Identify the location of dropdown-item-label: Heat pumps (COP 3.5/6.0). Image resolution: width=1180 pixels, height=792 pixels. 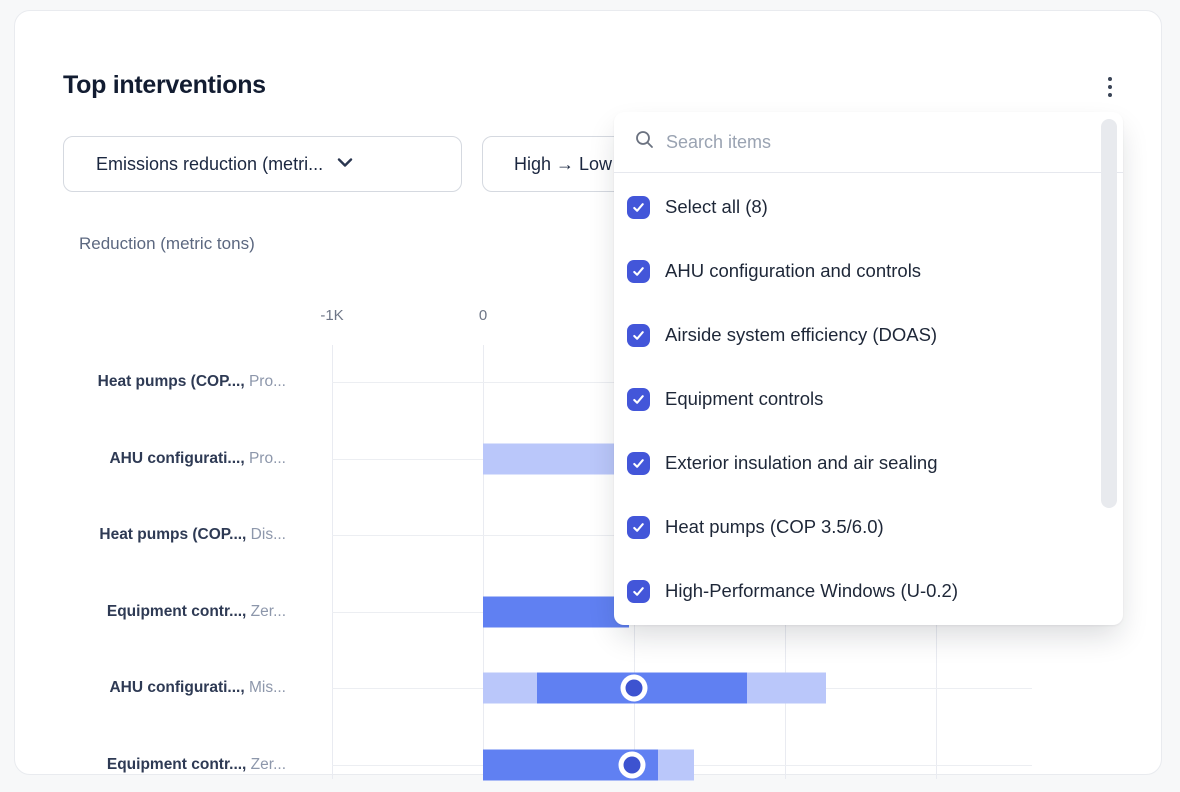
(774, 526).